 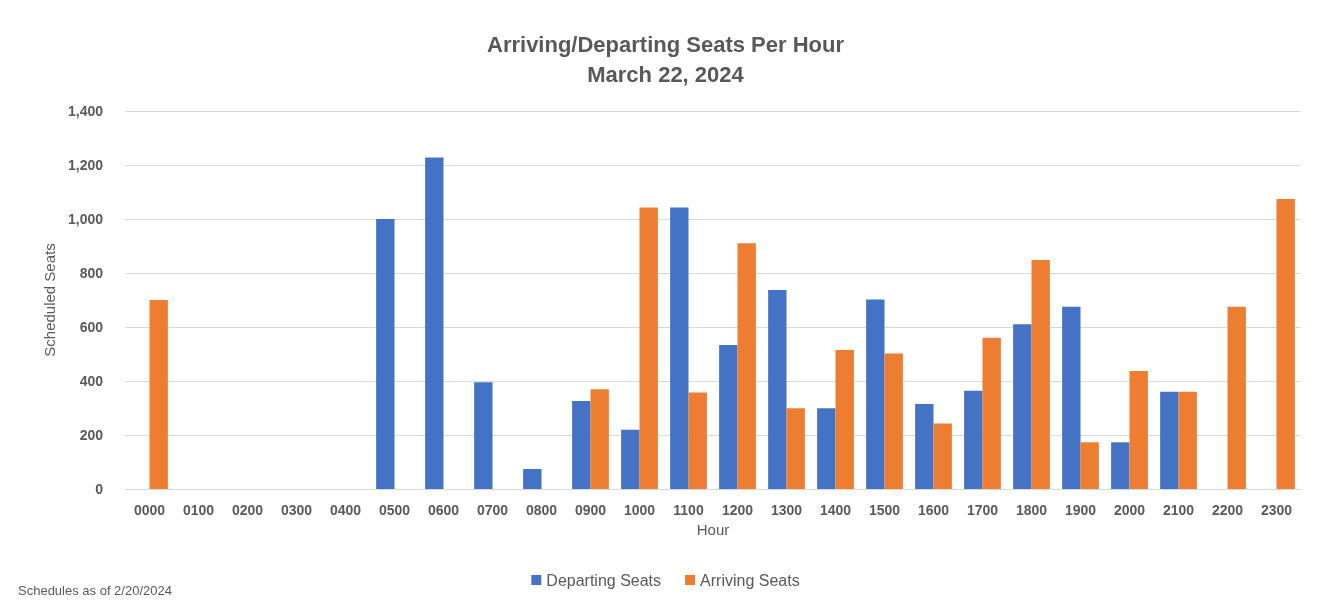 I want to click on y-tick-label: 1,200, so click(x=85, y=165).